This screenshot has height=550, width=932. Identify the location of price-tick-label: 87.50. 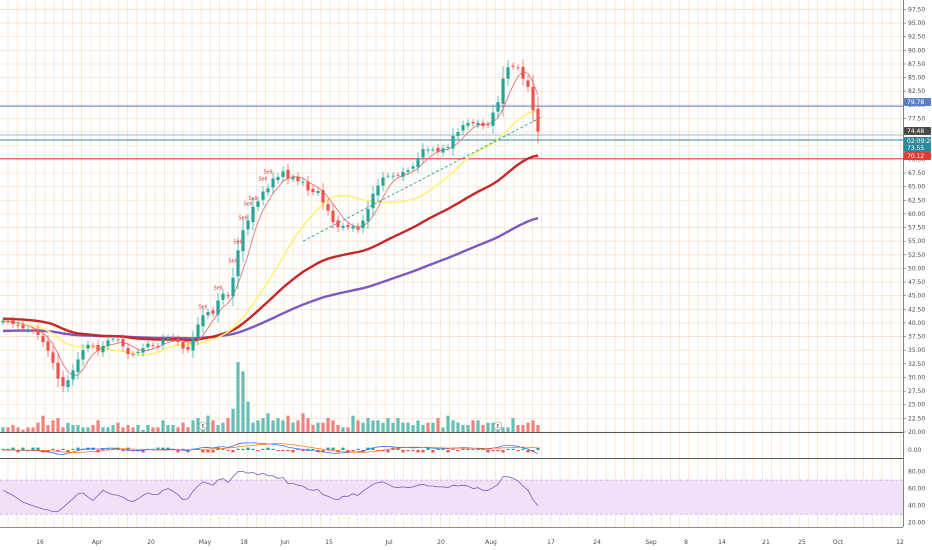
(916, 64).